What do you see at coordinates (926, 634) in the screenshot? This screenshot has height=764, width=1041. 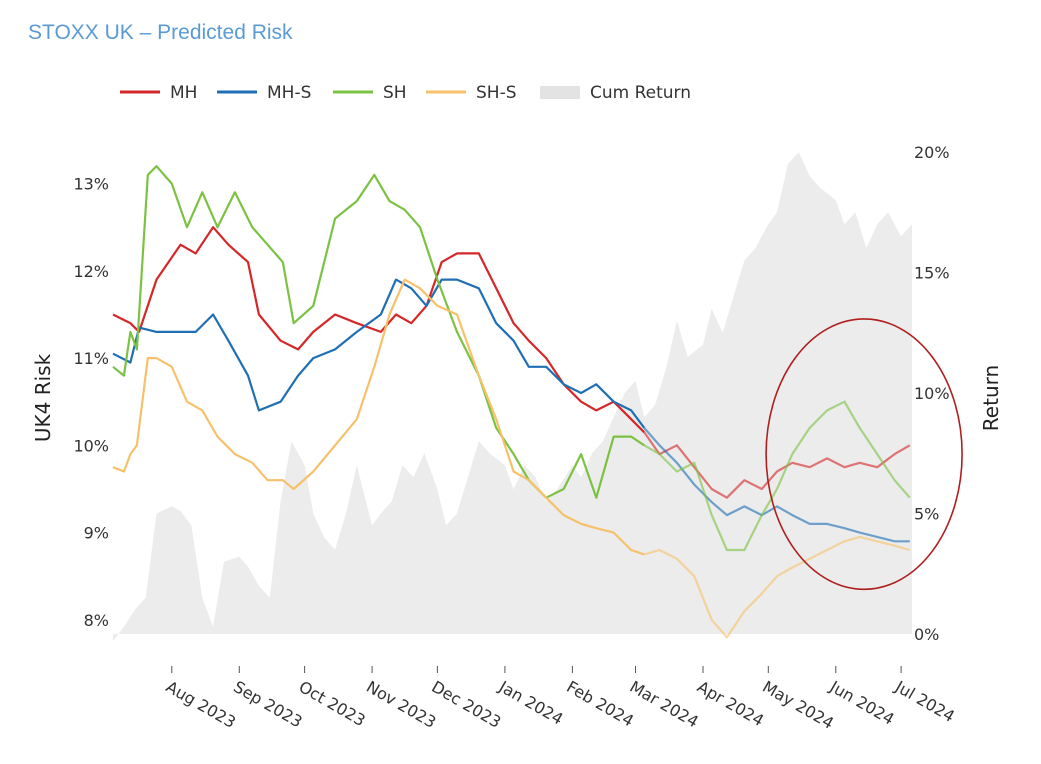 I see `y-right-tick-label: 0%` at bounding box center [926, 634].